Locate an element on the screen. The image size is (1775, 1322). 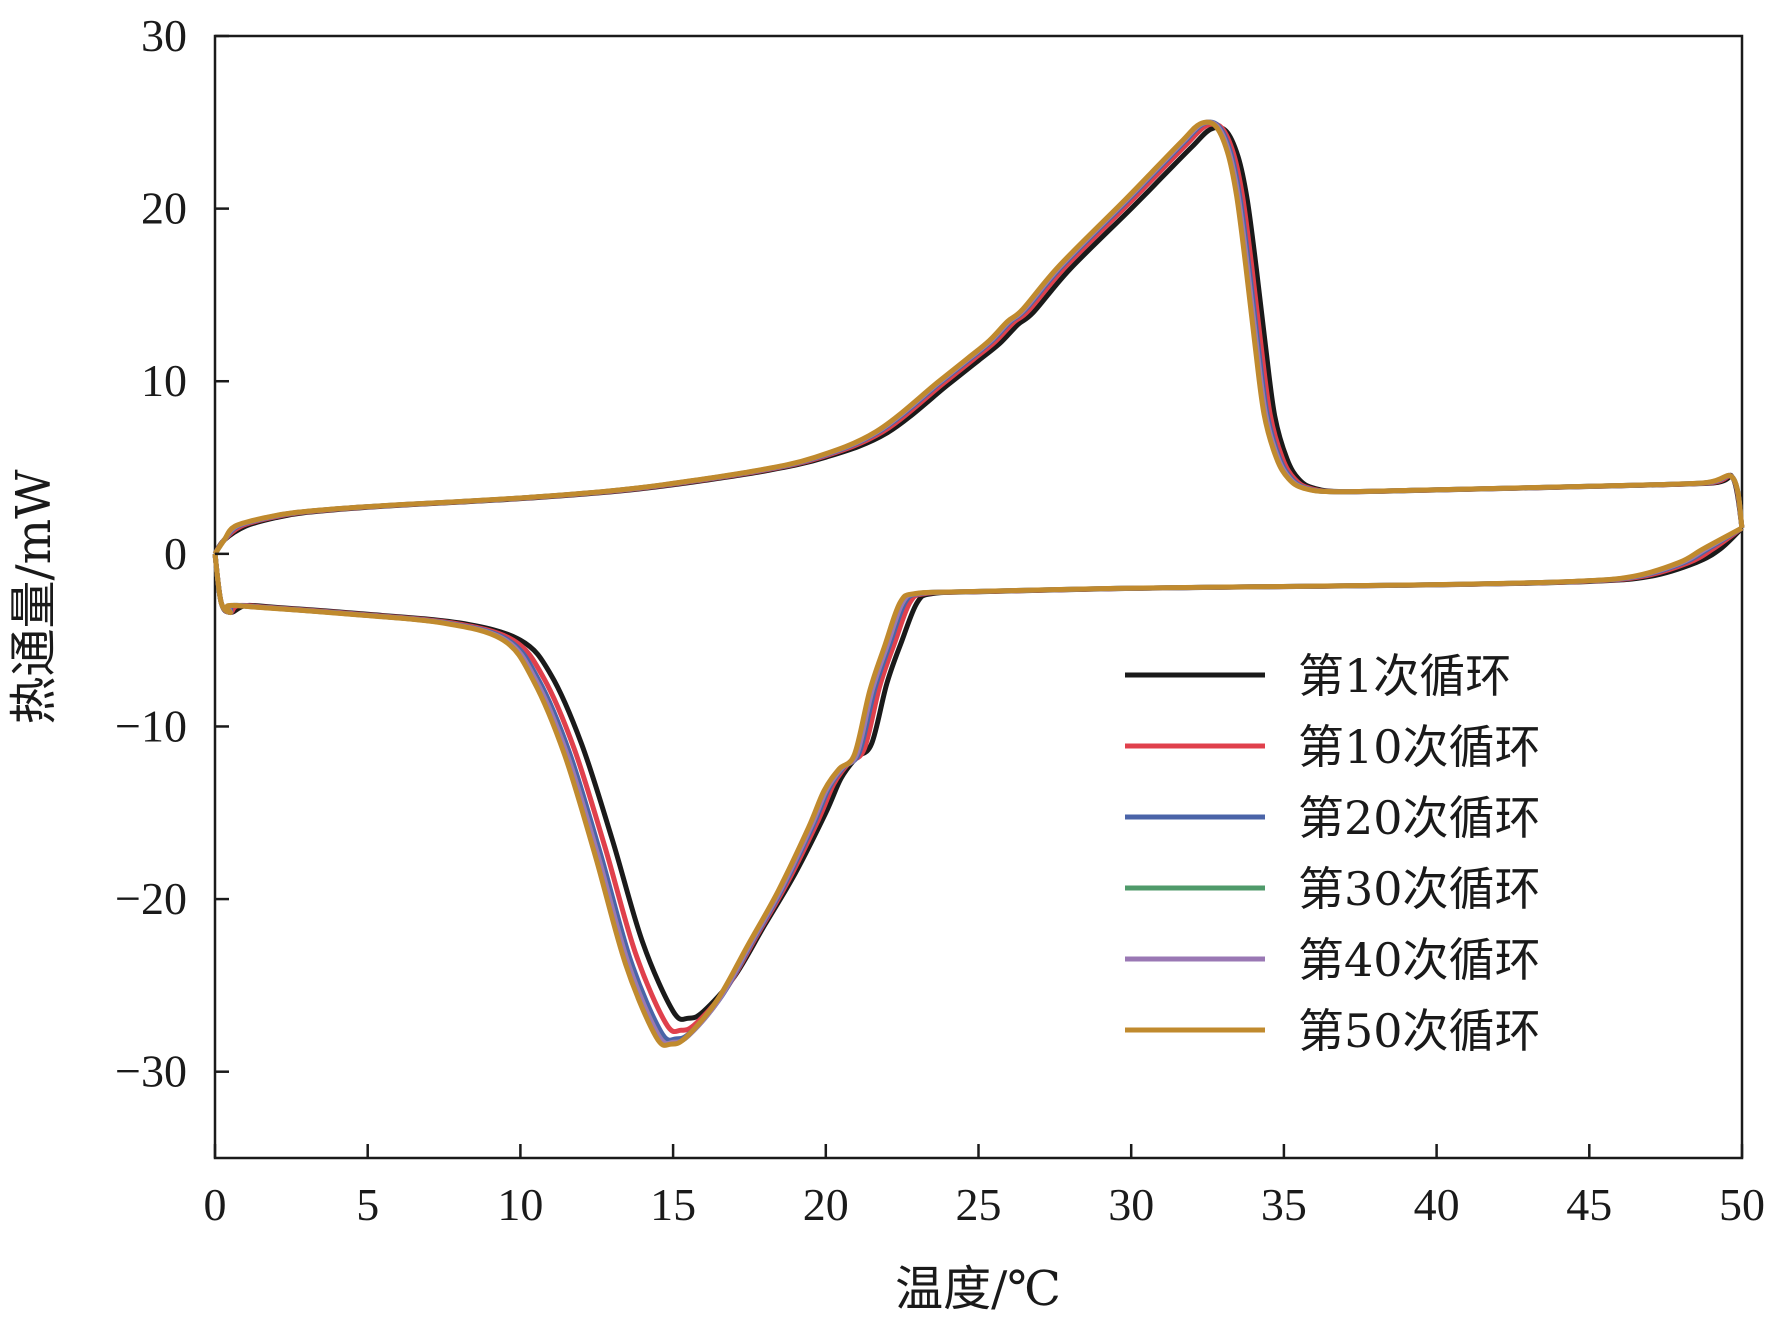
x-tick-label: 50 is located at coordinates (1742, 1204).